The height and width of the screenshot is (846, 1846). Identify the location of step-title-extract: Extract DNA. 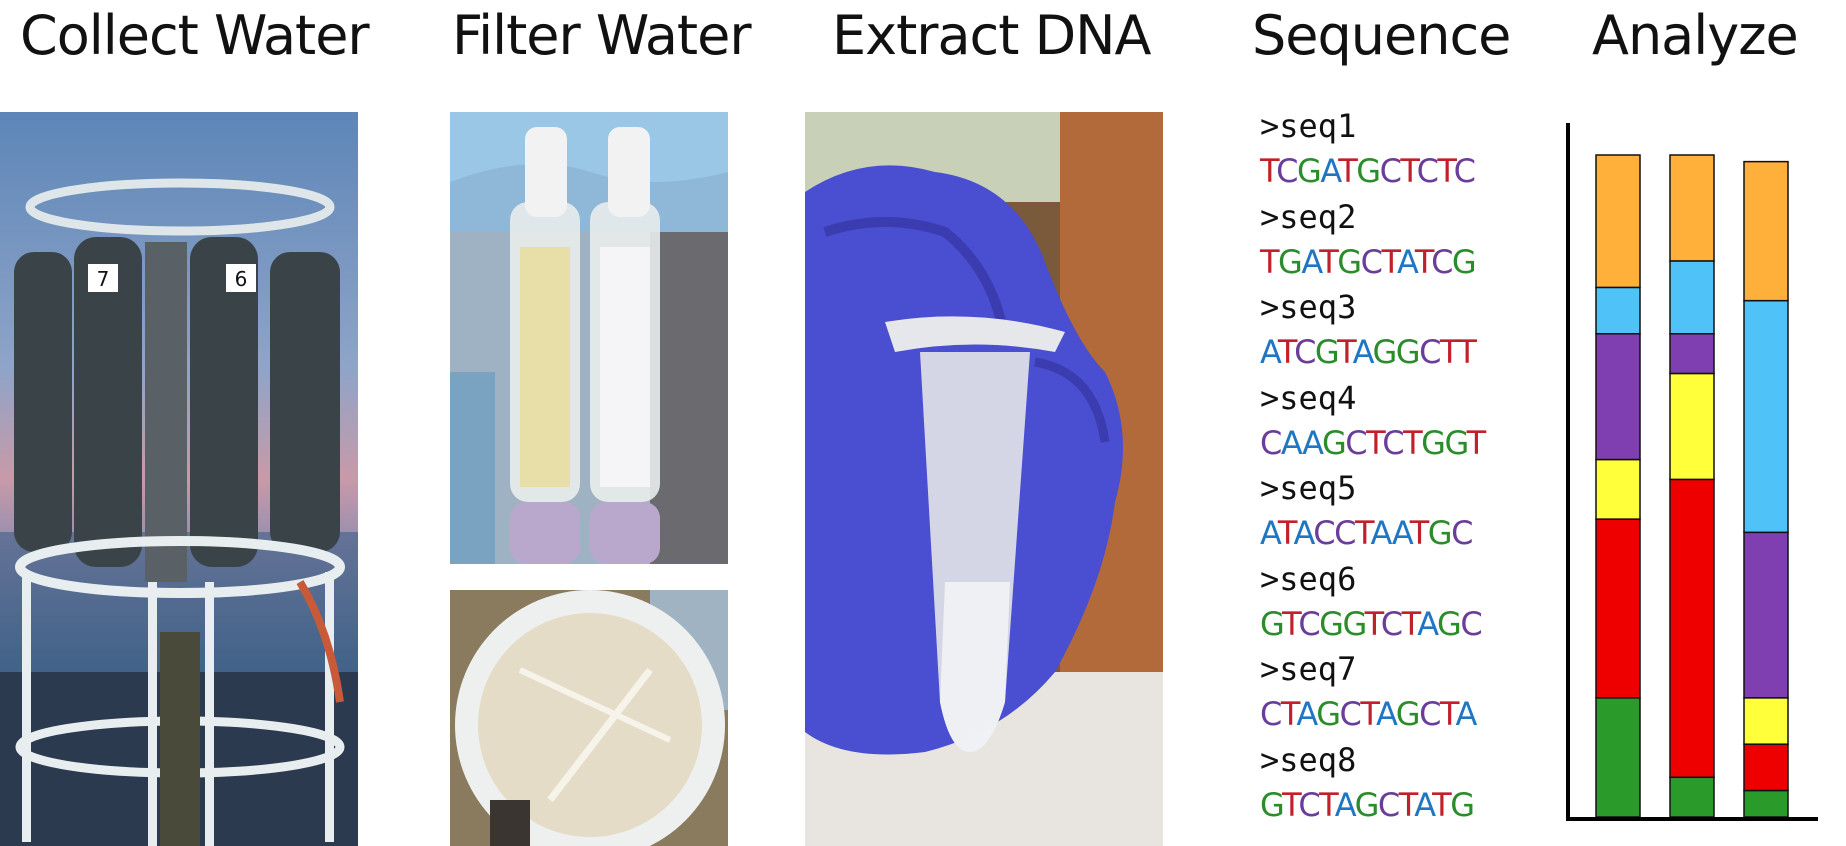
(991, 35).